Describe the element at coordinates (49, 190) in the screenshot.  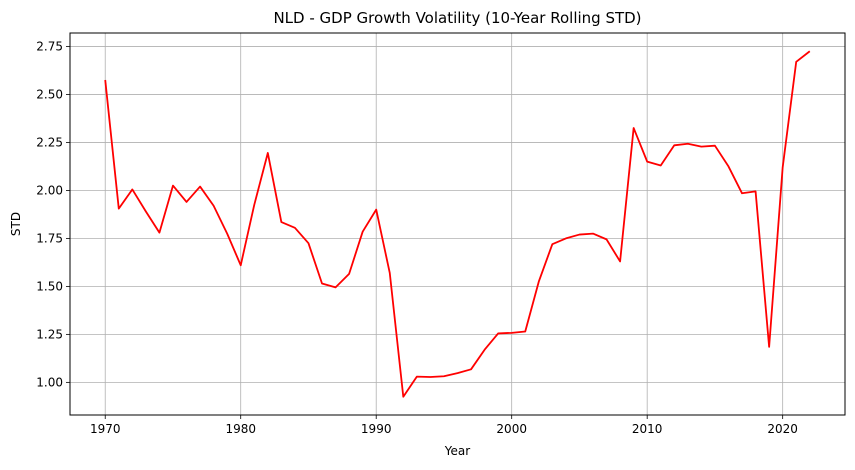
I see `y-tick-label: 2.00` at that location.